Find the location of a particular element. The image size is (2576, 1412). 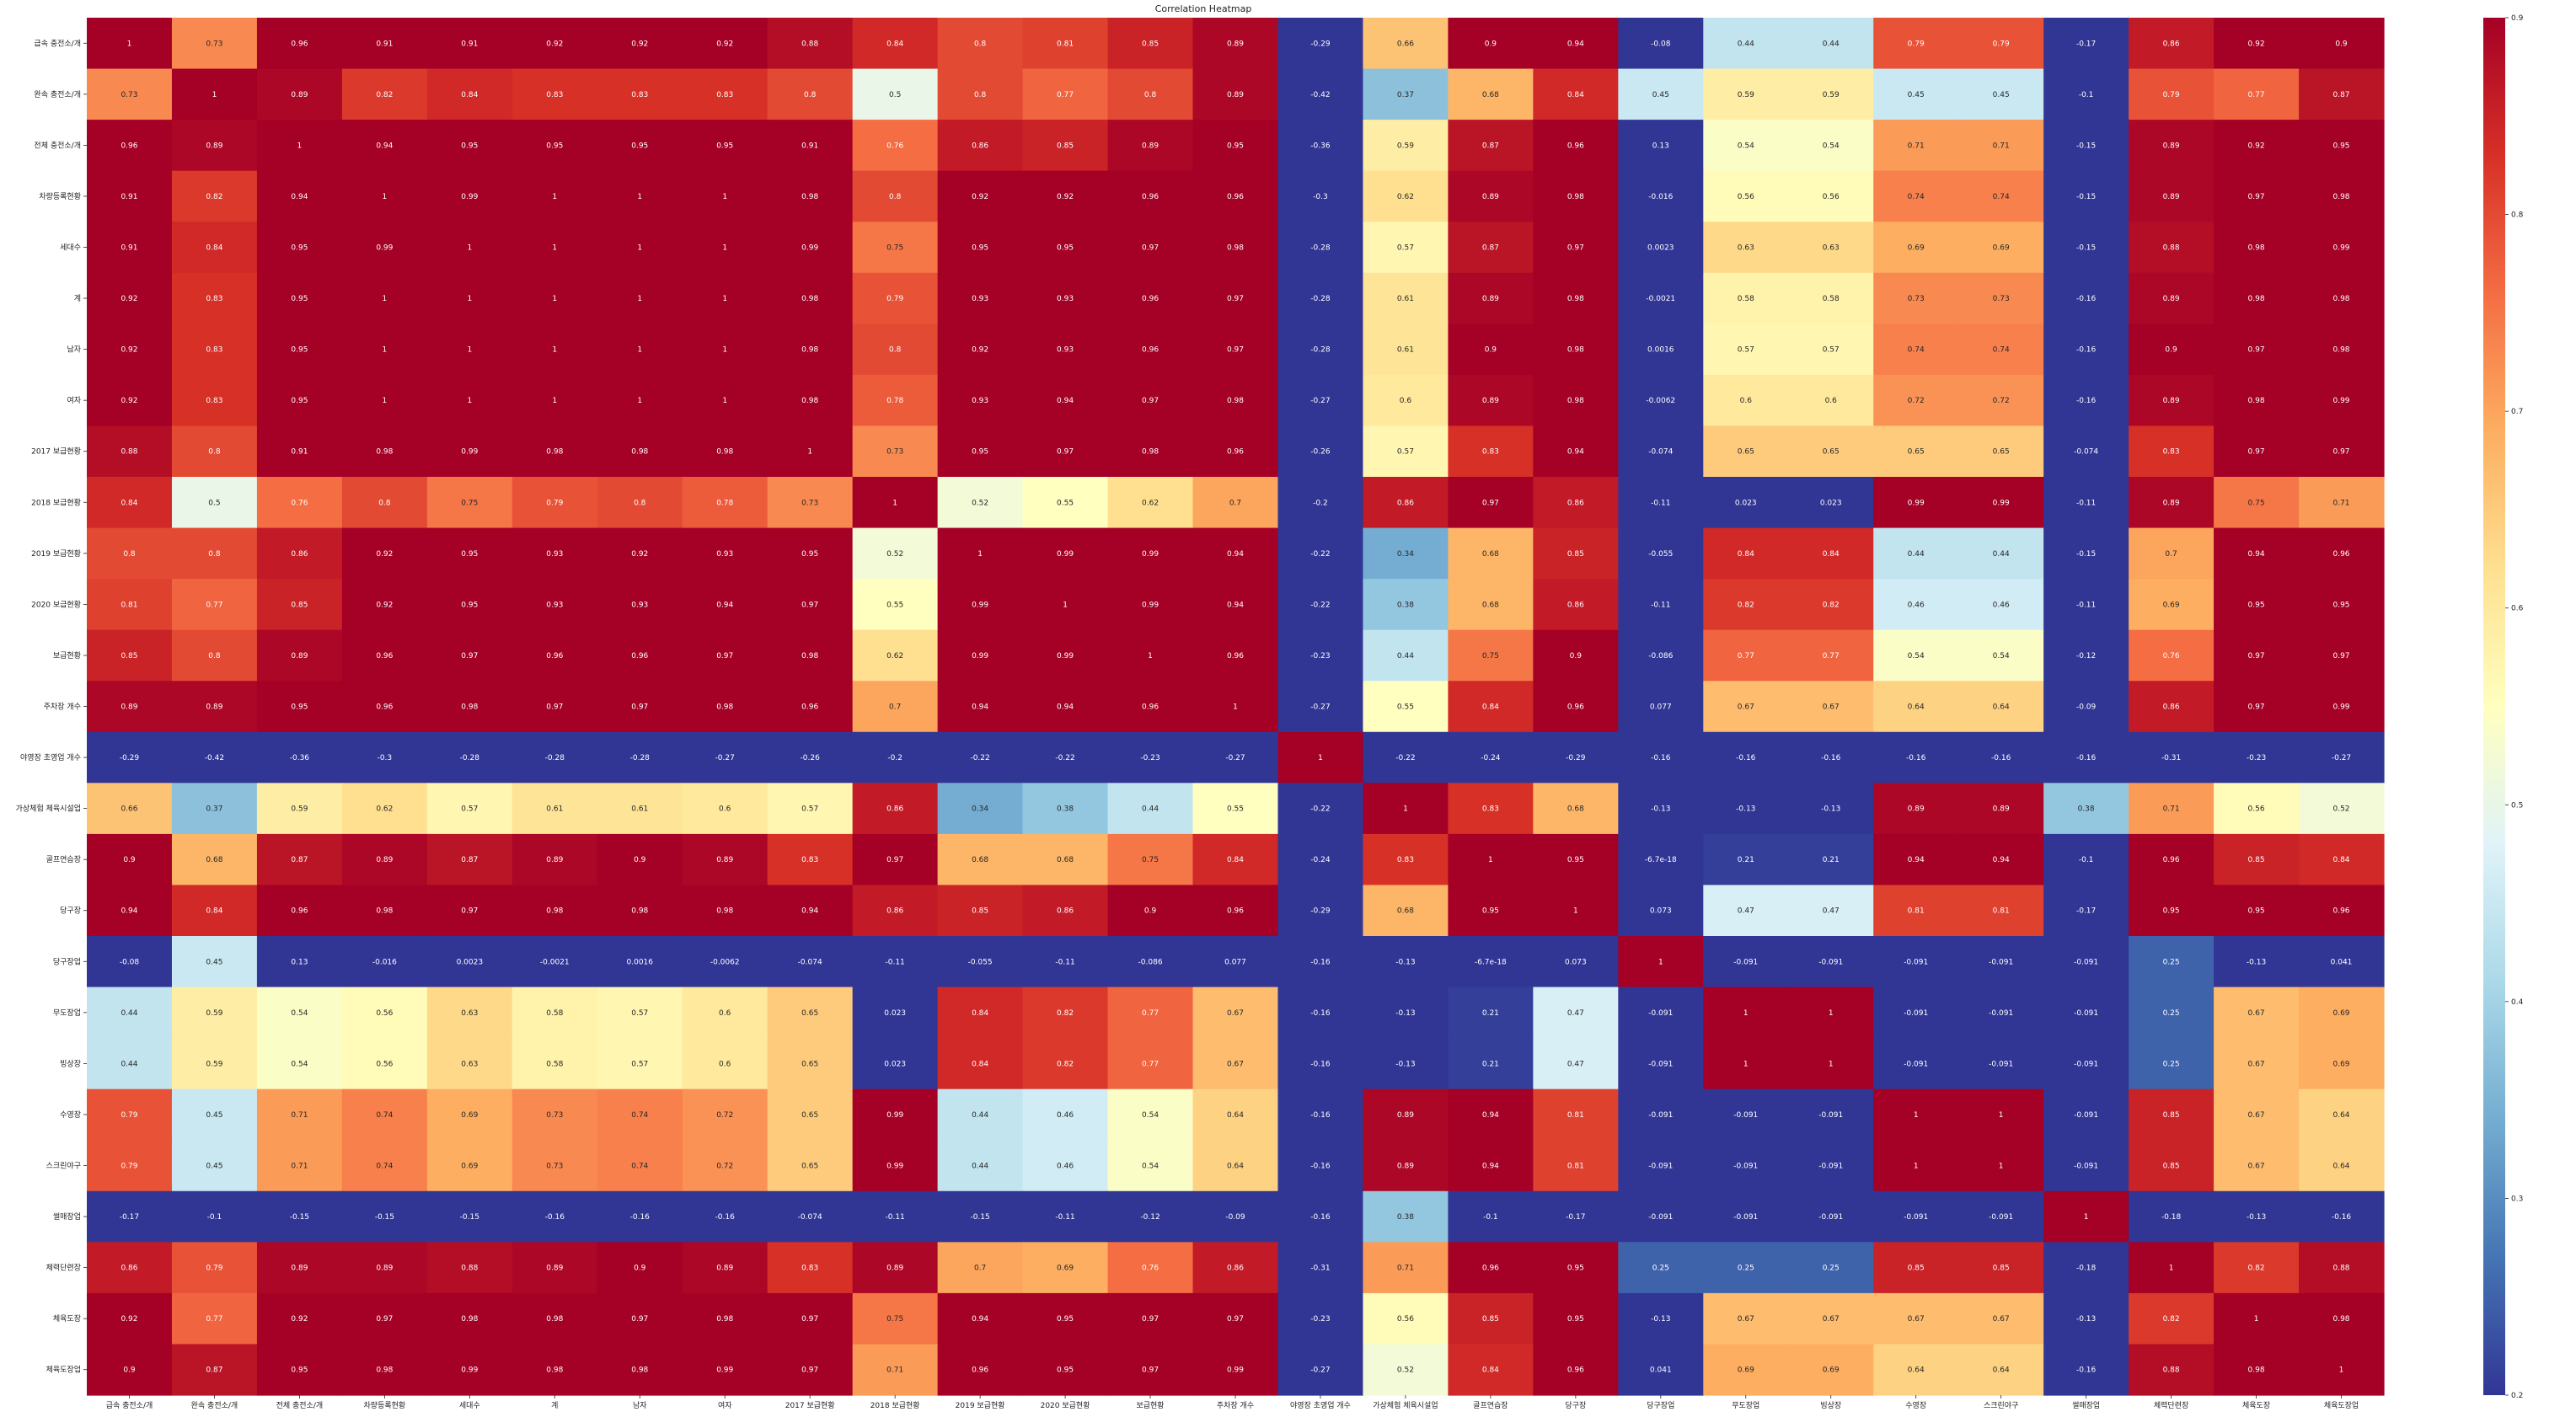

heatmap-cell-value: -0.22 is located at coordinates (1320, 554).